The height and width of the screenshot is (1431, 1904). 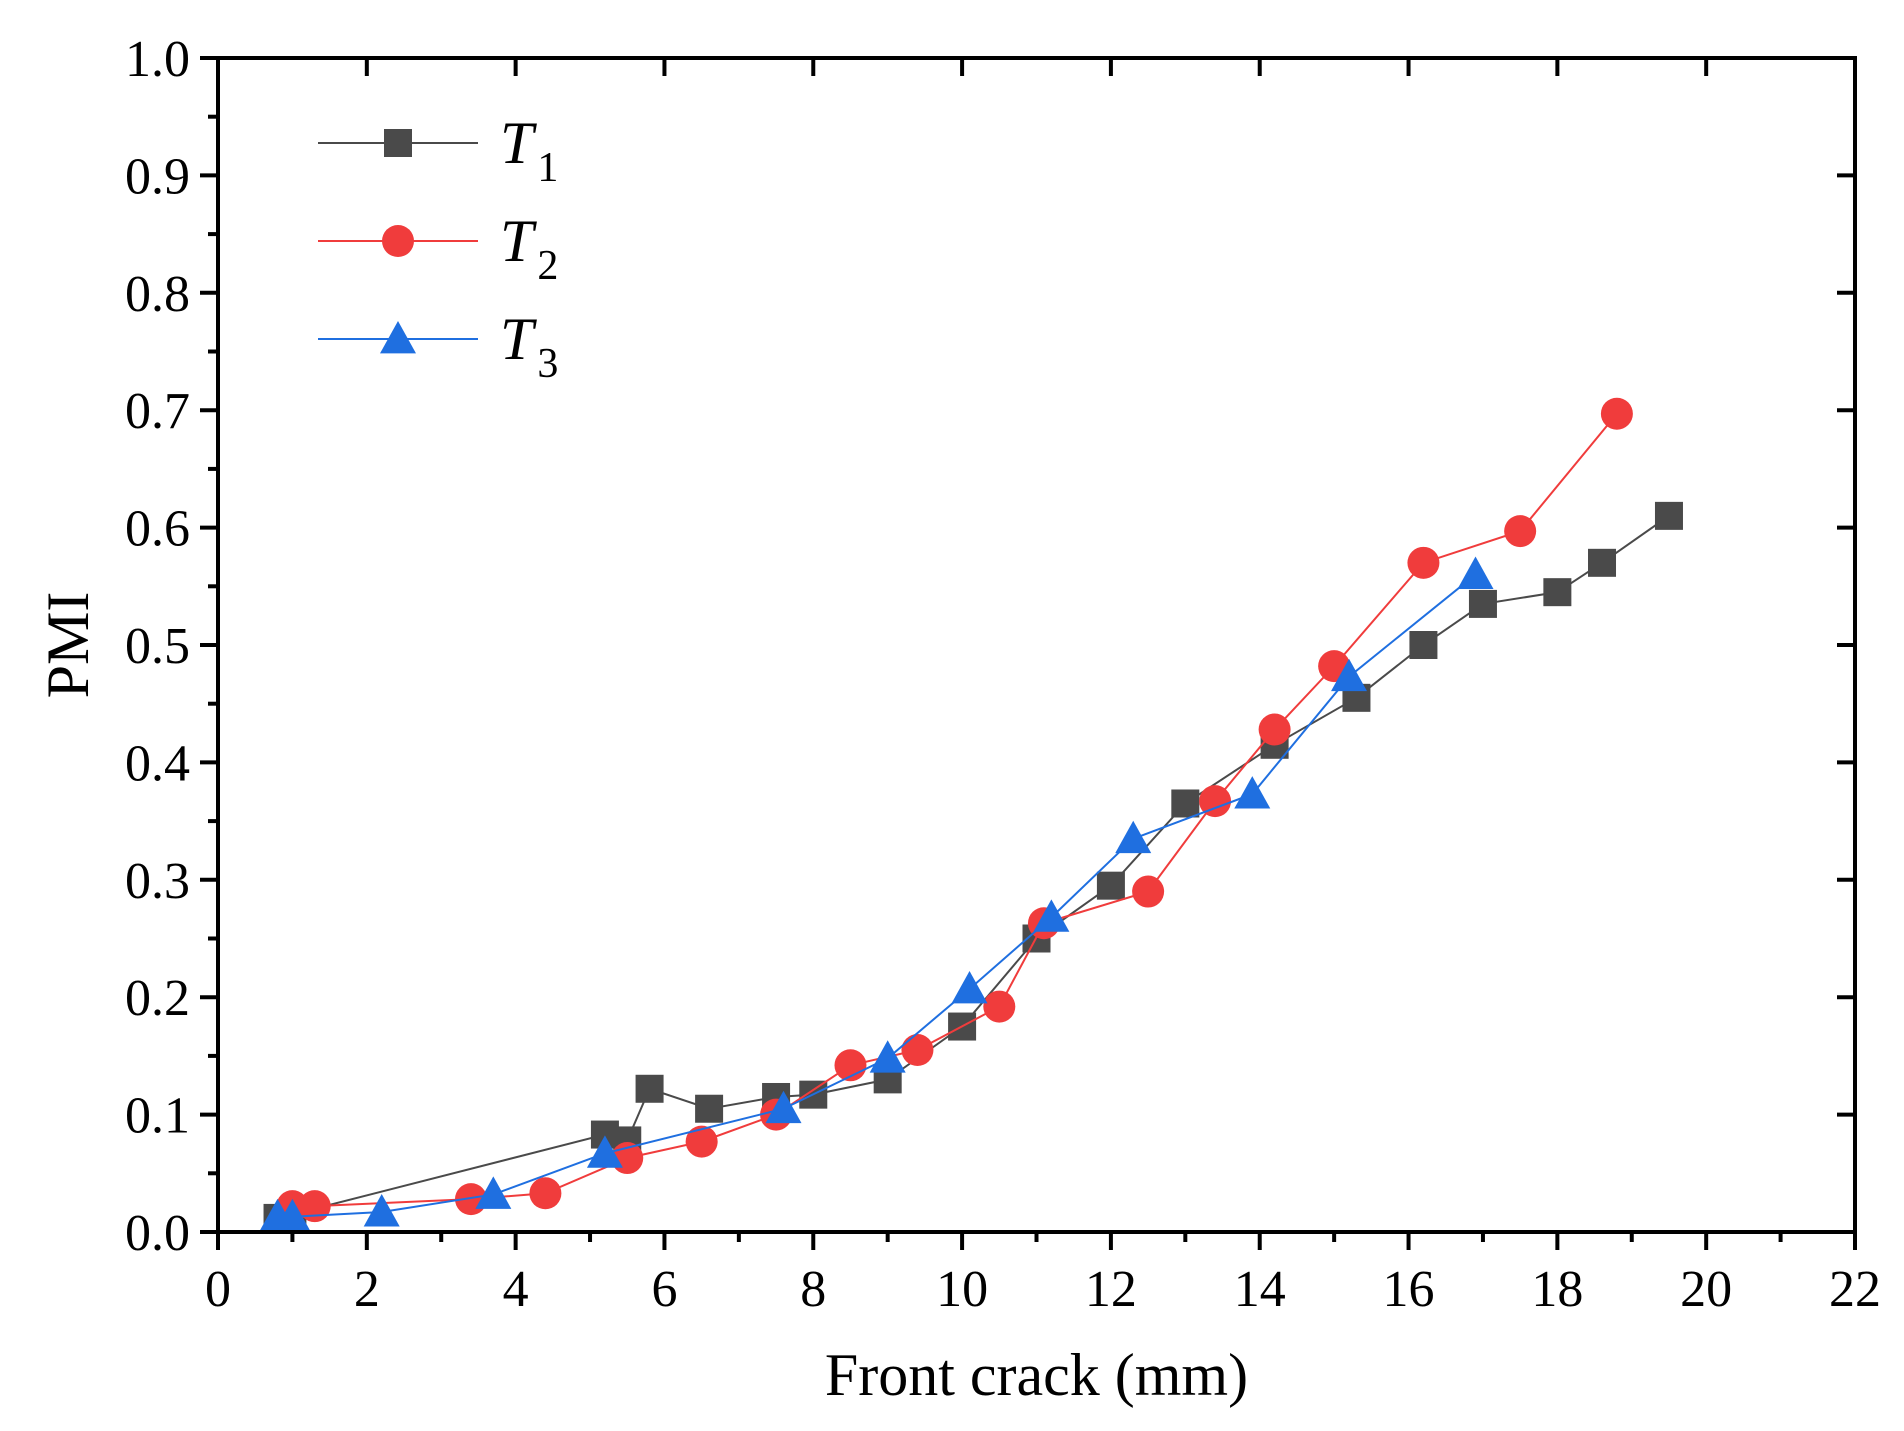 What do you see at coordinates (547, 364) in the screenshot?
I see `legend-label-sub: 3` at bounding box center [547, 364].